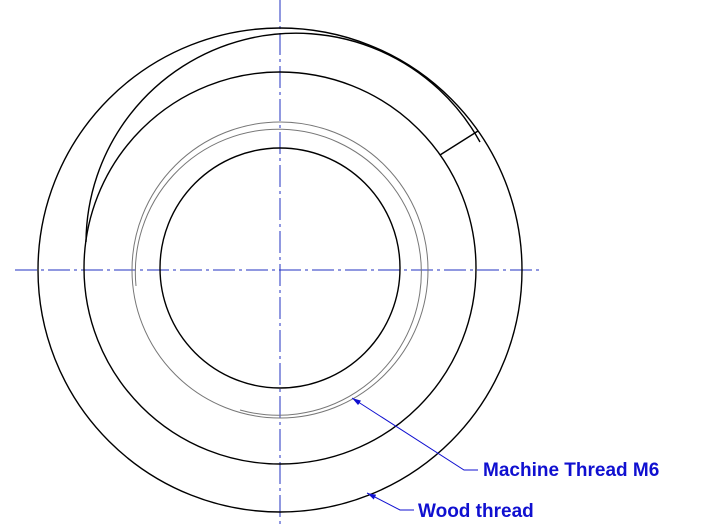 This screenshot has height=528, width=709. I want to click on machine-thread-leader, so click(414, 434).